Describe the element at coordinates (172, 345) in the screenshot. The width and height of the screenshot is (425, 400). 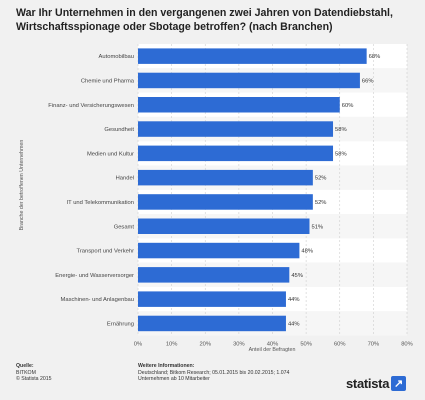
I see `x-tick-label: 10%` at that location.